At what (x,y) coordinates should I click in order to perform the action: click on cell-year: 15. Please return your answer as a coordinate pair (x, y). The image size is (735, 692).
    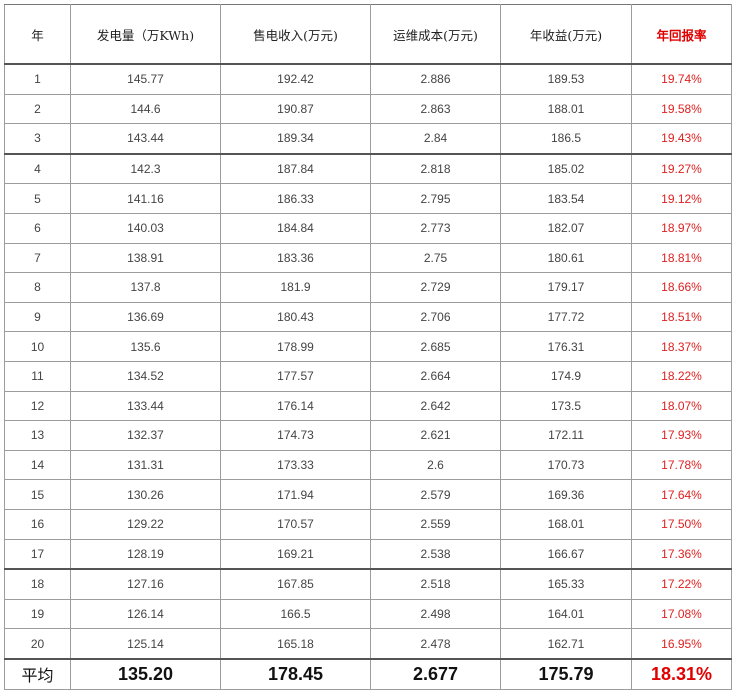
    Looking at the image, I should click on (37, 494).